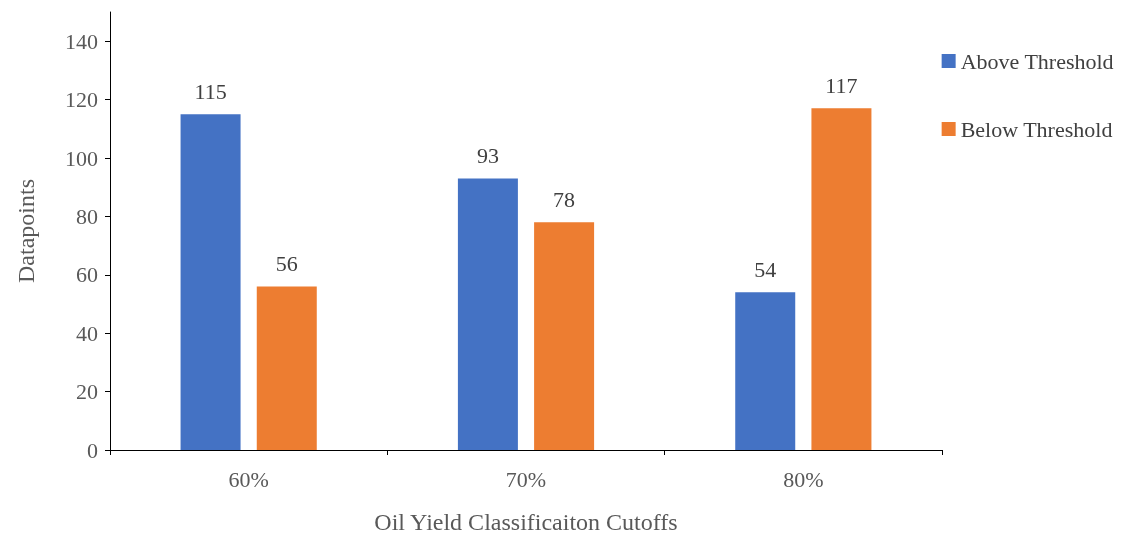 This screenshot has width=1124, height=540. What do you see at coordinates (1036, 129) in the screenshot?
I see `legend-label: Below Threshold` at bounding box center [1036, 129].